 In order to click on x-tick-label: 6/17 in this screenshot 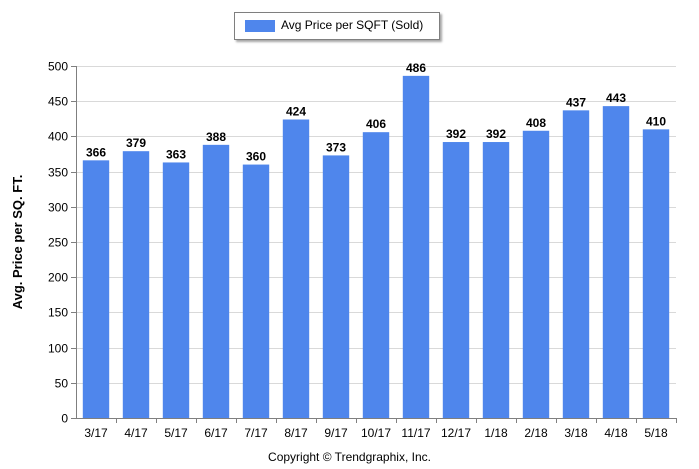, I will do `click(216, 433)`.